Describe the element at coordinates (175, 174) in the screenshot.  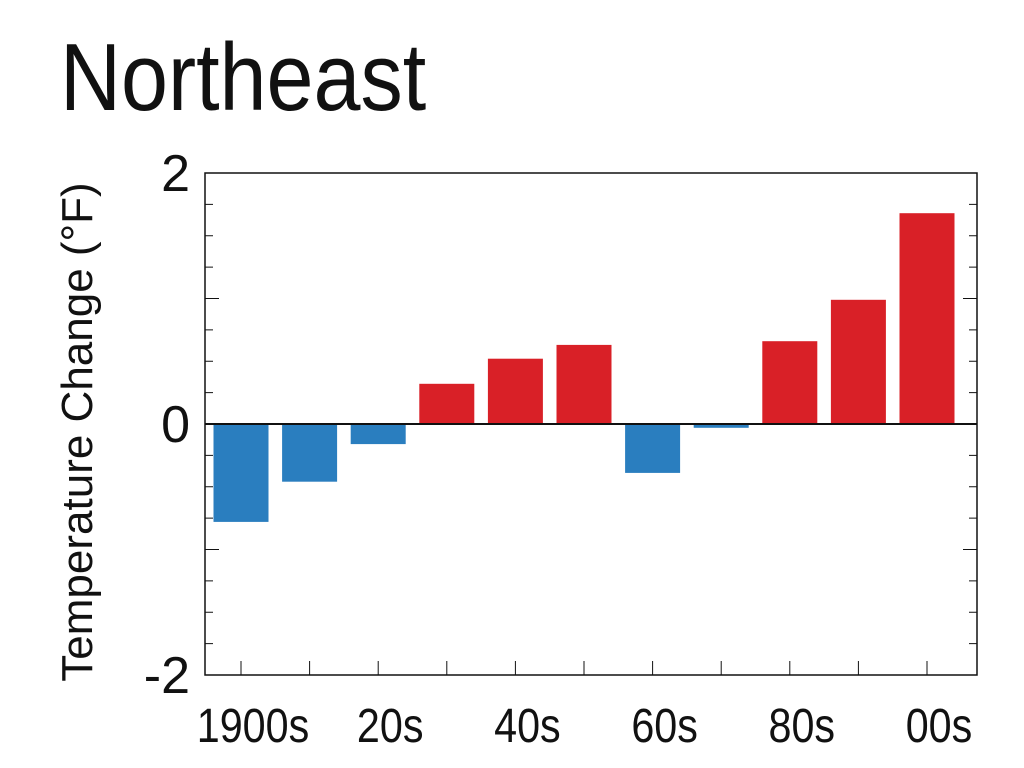
I see `y-tick-label: 2` at that location.